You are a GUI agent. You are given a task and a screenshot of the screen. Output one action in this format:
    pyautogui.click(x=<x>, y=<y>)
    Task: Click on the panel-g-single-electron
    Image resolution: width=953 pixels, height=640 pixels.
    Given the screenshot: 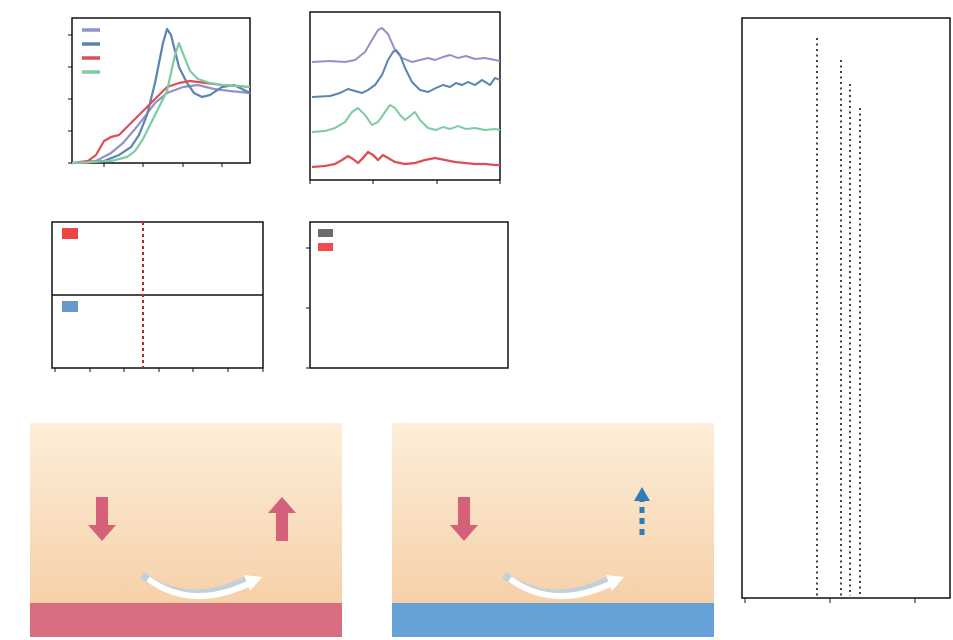 What is the action you would take?
    pyautogui.click(x=553, y=530)
    